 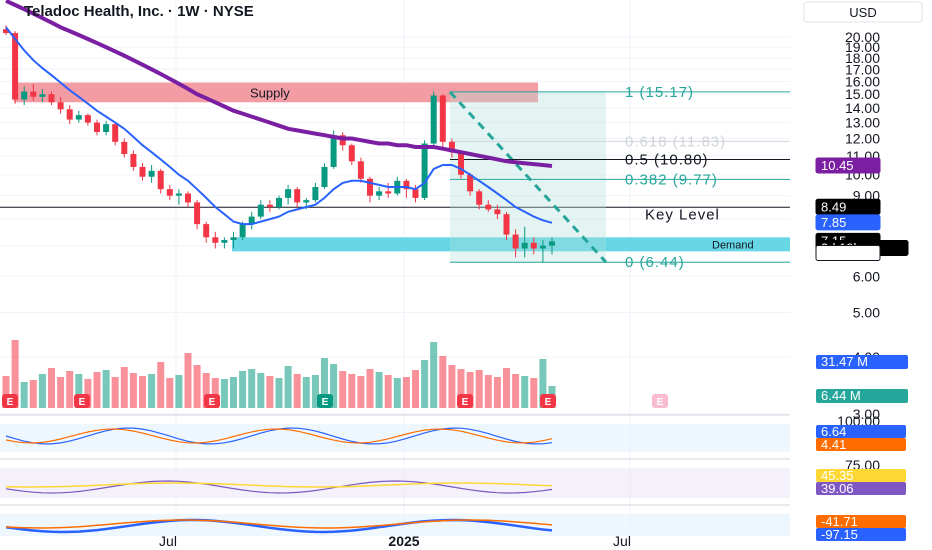 I want to click on currency-button-bg, so click(x=863, y=12).